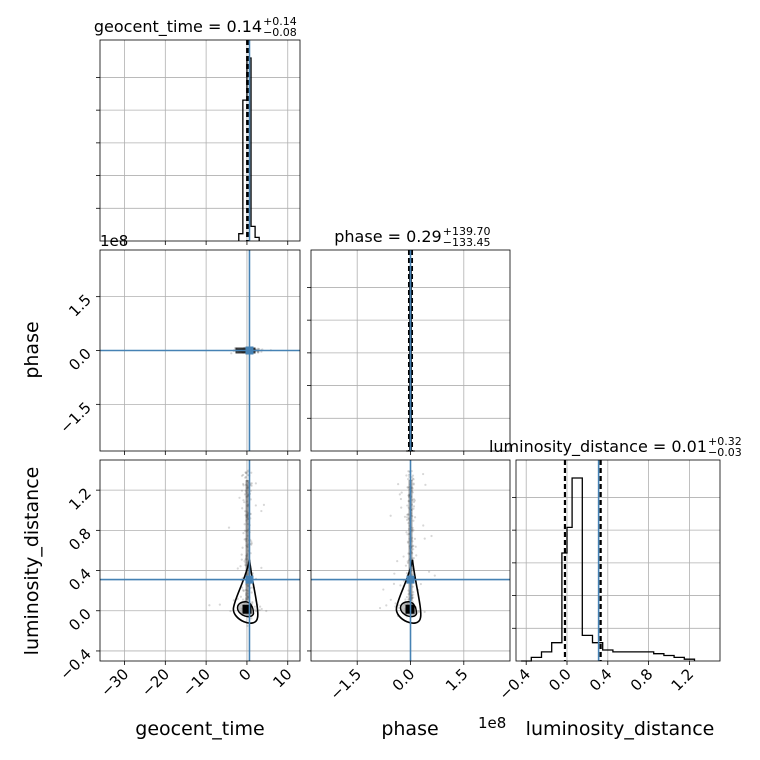 The width and height of the screenshot is (760, 760). Describe the element at coordinates (196, 682) in the screenshot. I see `geocent-time-xtick-label: −10` at that location.